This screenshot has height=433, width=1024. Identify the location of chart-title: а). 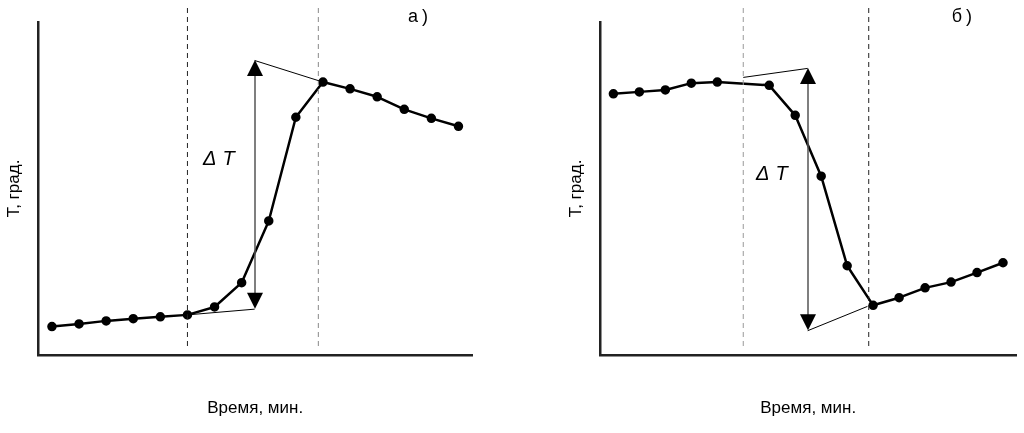
(419, 15).